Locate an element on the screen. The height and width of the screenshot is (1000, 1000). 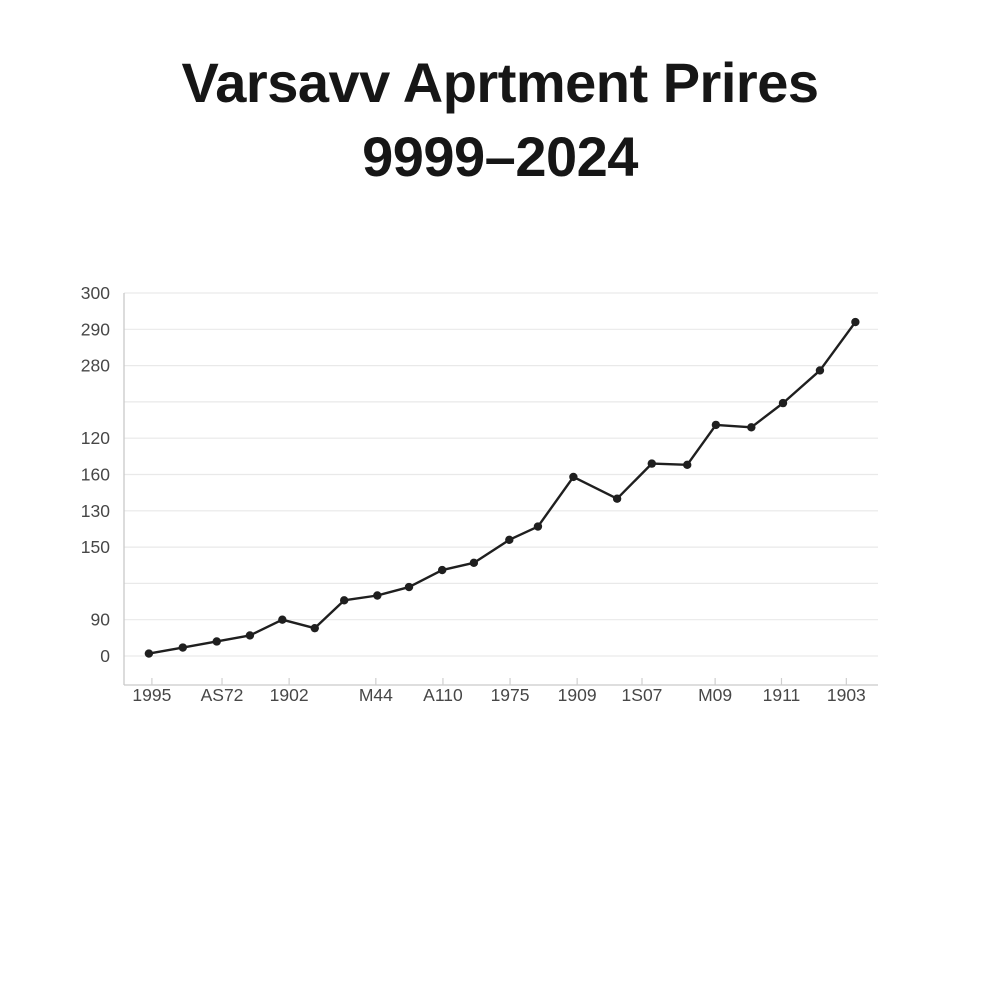
y-tick-label: 0 is located at coordinates (105, 656).